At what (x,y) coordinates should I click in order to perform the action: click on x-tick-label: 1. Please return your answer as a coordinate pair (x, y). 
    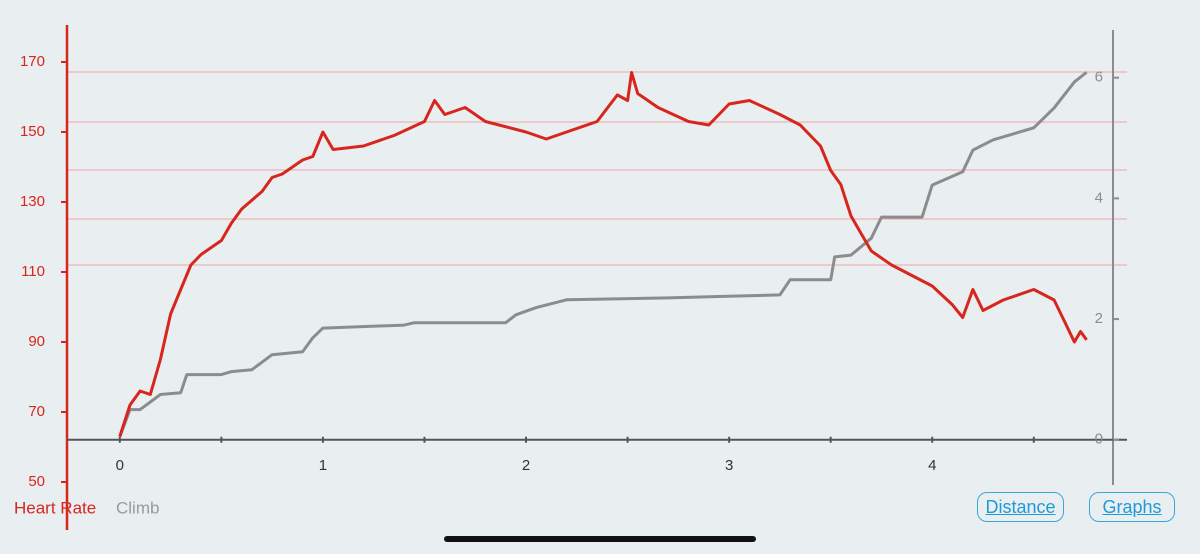
    Looking at the image, I should click on (323, 465).